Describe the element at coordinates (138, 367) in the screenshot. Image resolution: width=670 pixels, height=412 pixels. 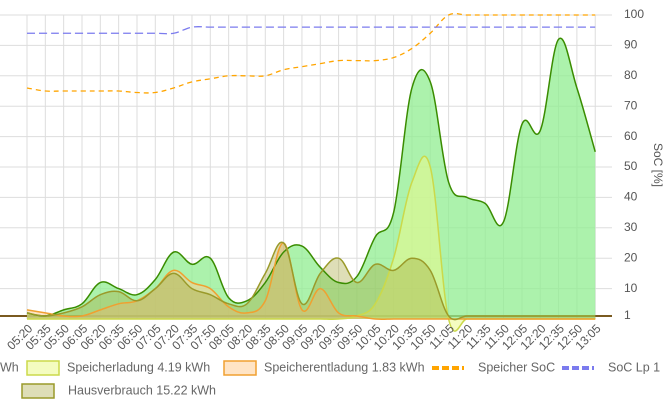
I see `legend-label: Speicherladung 4.19 kWh` at that location.